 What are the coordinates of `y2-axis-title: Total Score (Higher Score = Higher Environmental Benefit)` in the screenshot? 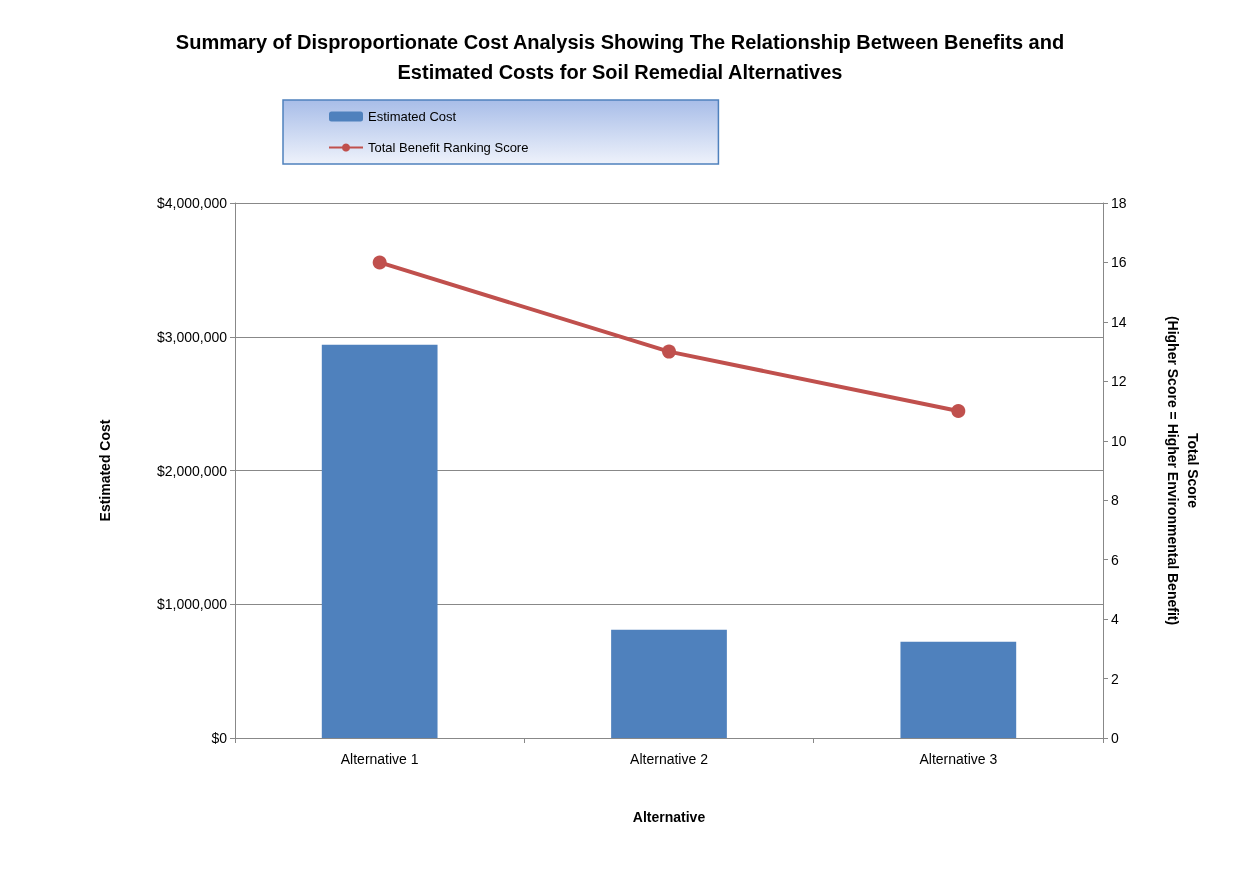 It's located at (1183, 470).